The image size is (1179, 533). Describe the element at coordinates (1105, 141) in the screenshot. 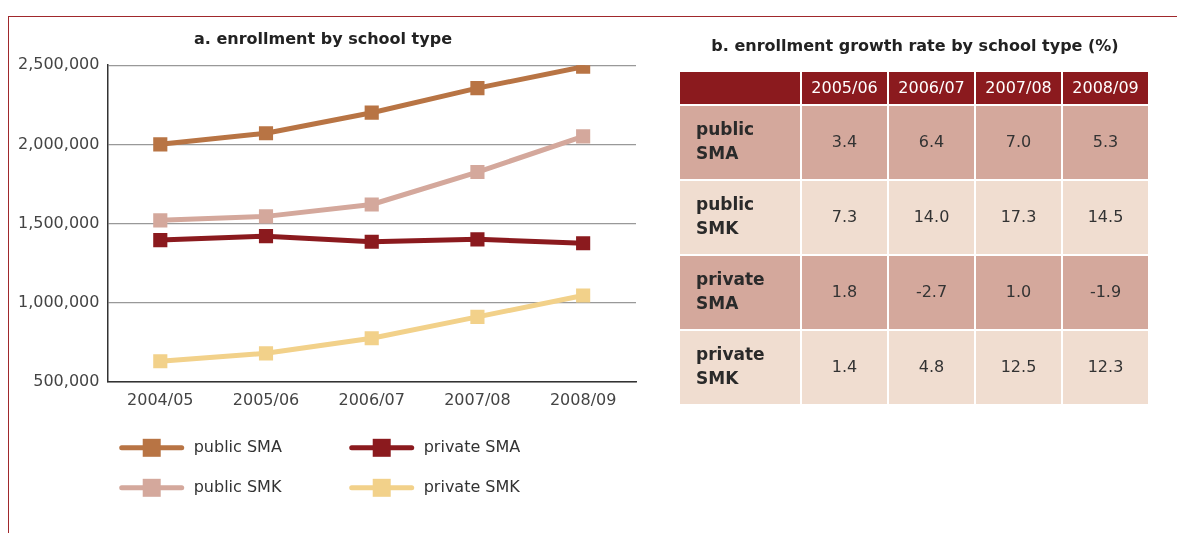

I see `data-label: 5.3` at that location.